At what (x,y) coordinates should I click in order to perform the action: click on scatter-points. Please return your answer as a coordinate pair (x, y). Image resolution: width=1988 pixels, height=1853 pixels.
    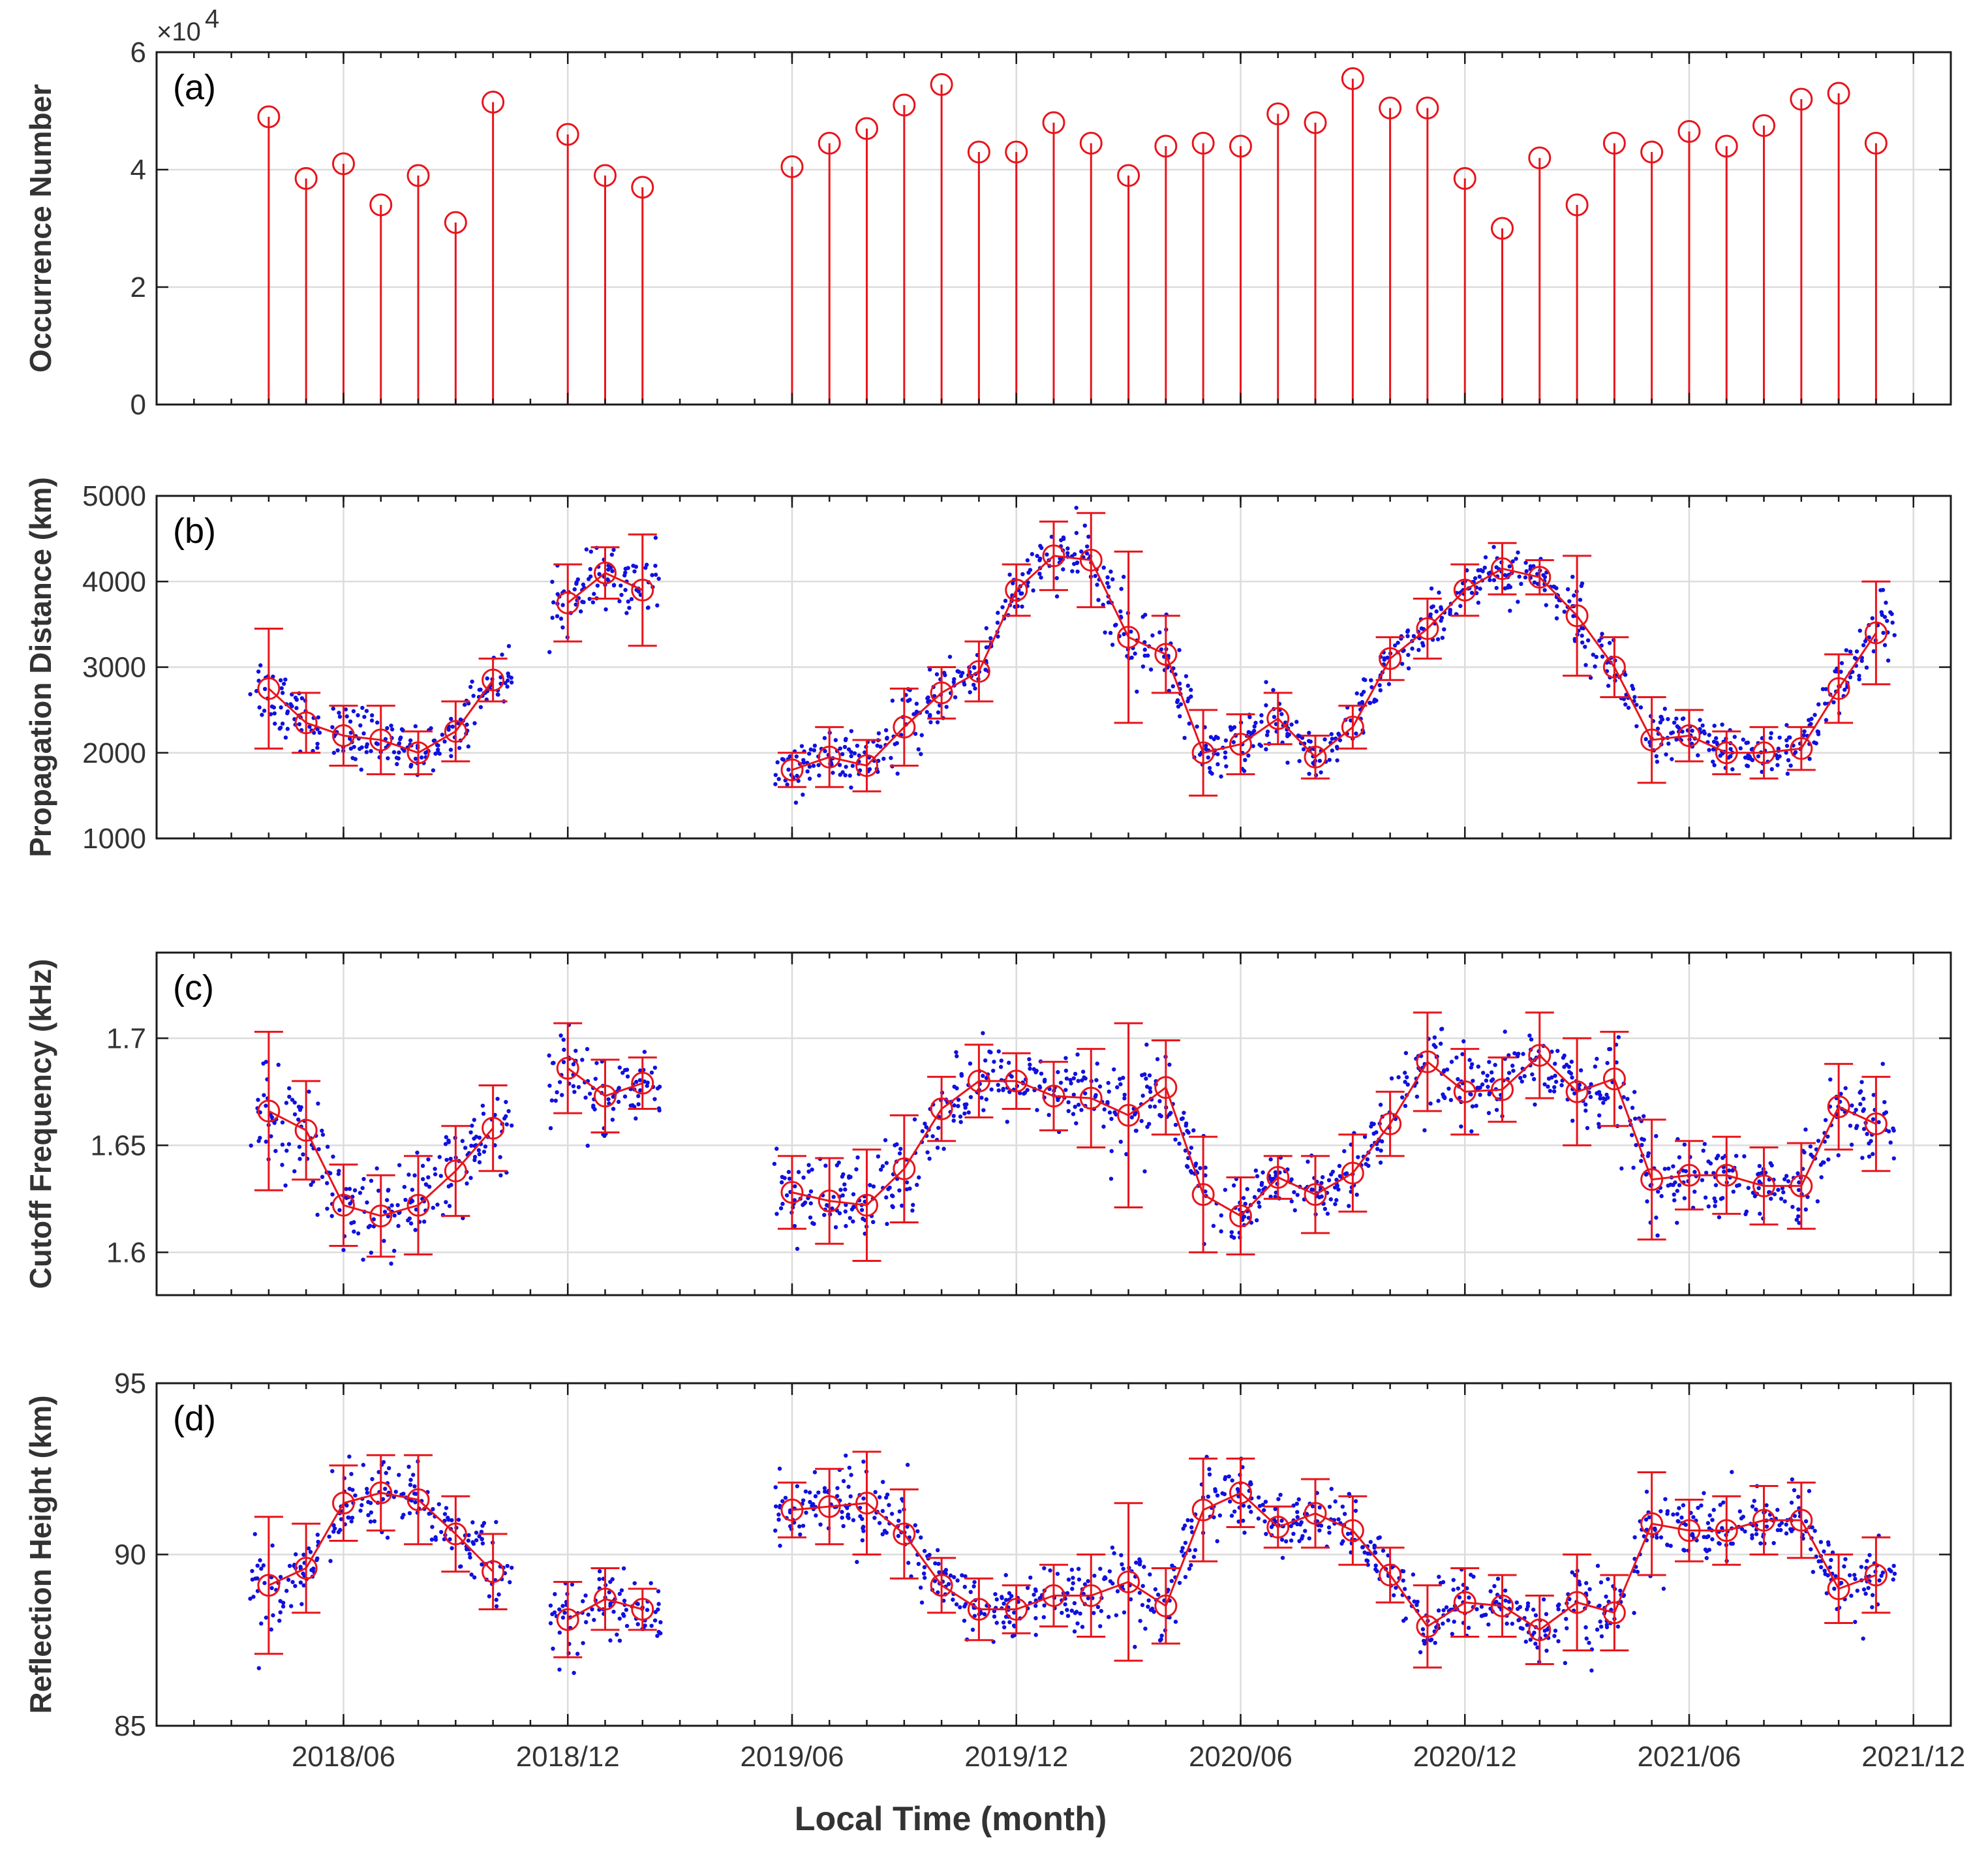
    Looking at the image, I should click on (1072, 655).